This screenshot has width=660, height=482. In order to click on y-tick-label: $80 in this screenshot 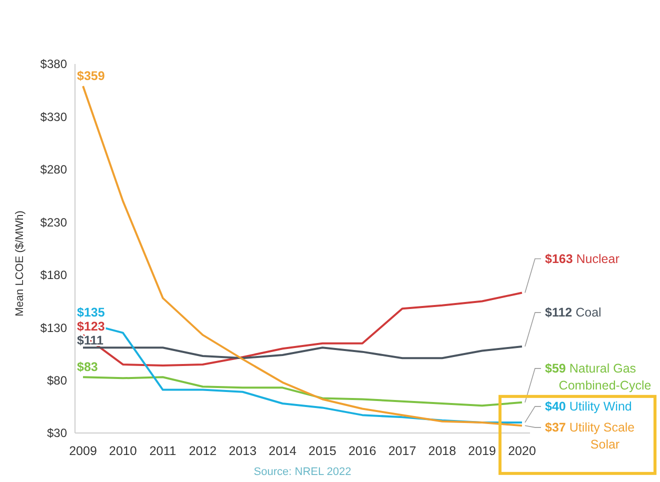, I will do `click(57, 380)`.